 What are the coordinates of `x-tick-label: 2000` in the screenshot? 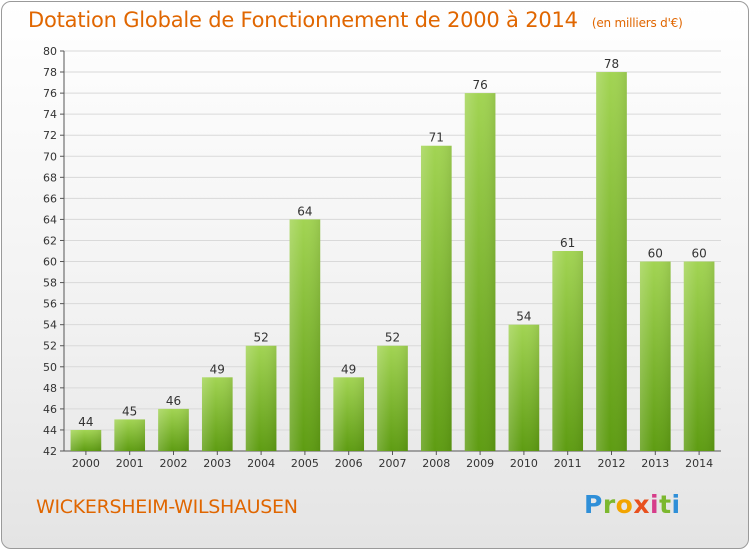 It's located at (86, 463).